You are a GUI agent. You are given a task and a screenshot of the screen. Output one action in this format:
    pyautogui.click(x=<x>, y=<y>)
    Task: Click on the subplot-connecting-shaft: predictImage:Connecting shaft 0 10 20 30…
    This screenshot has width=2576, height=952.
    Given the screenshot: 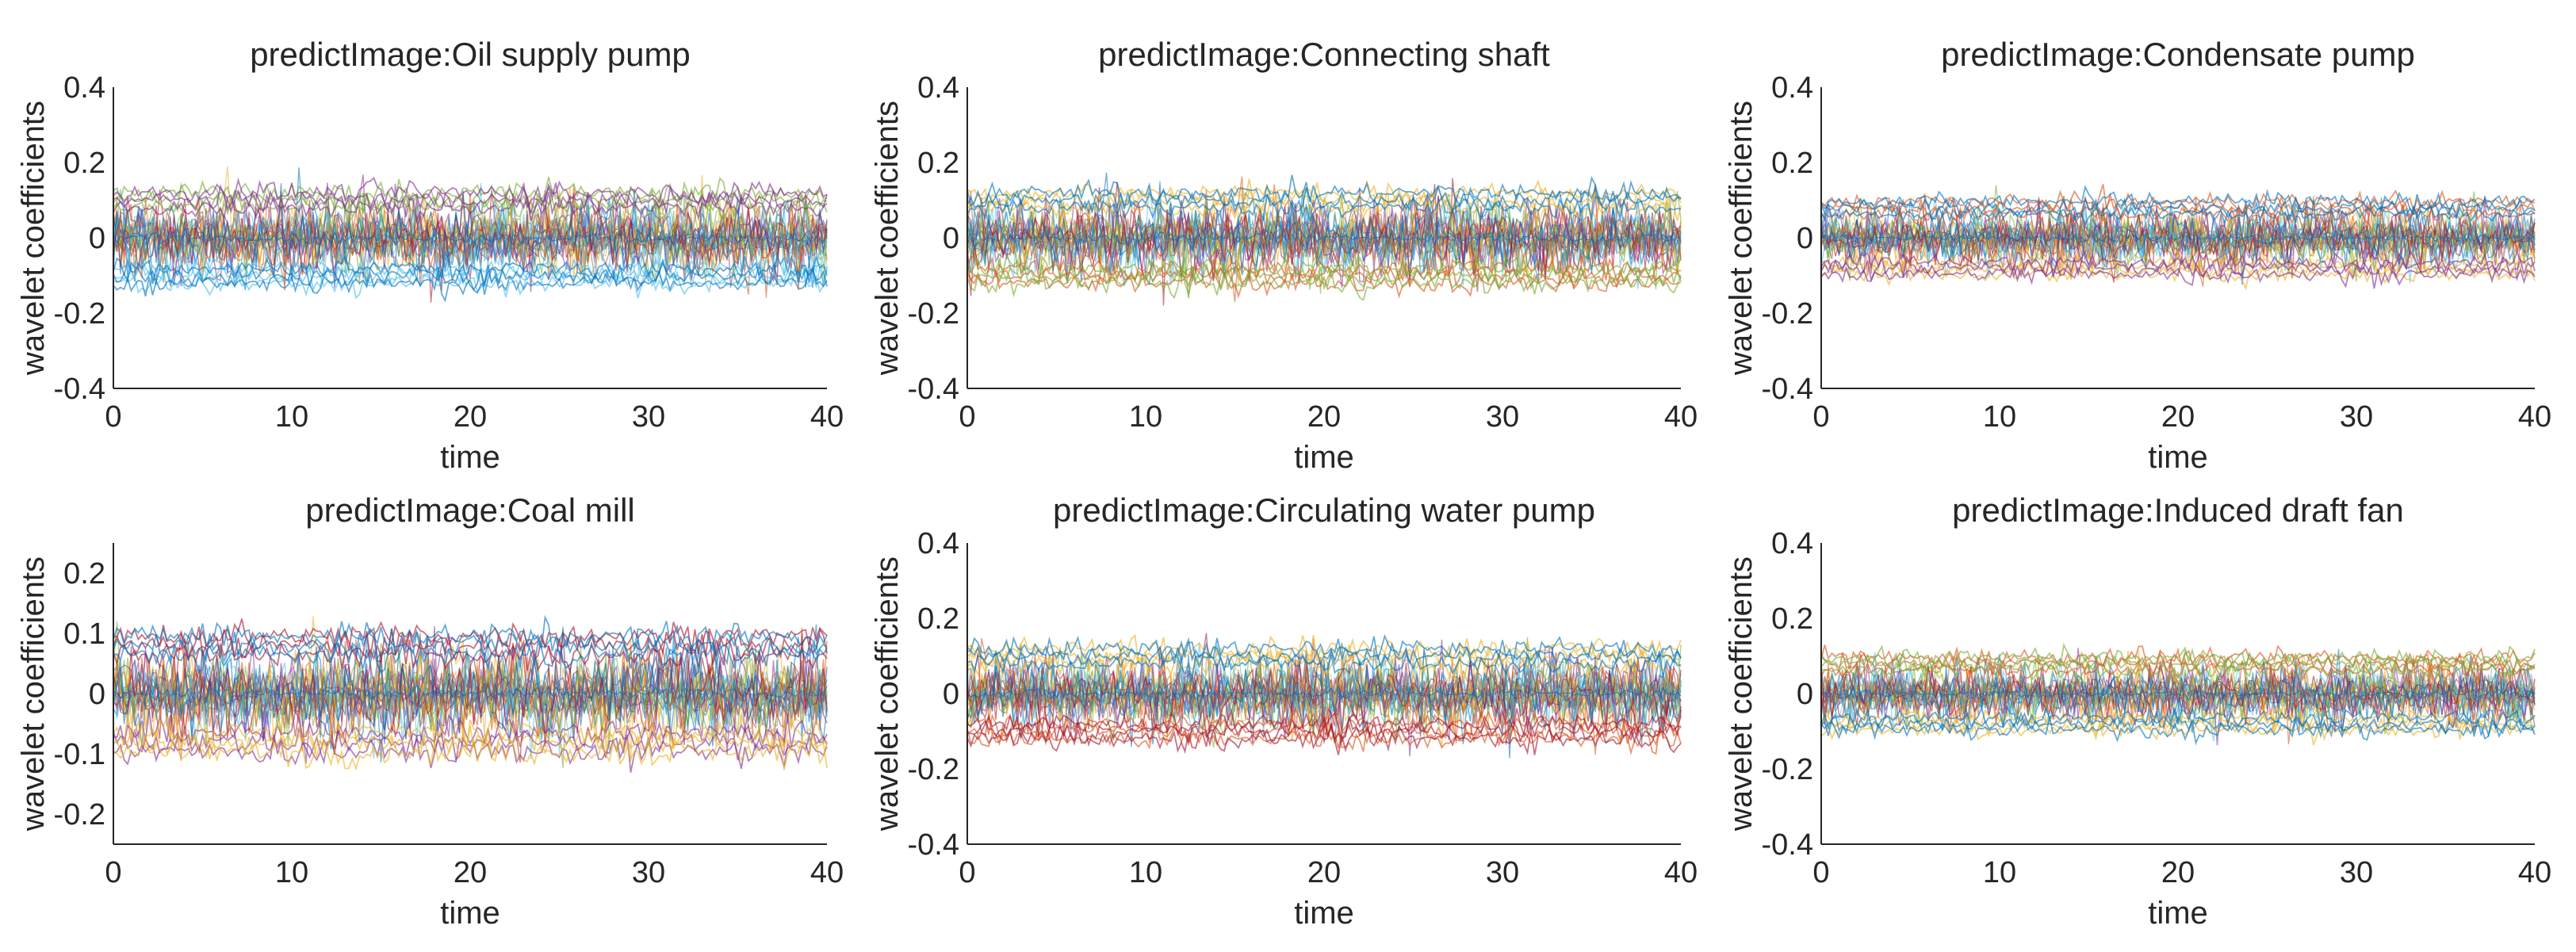 What is the action you would take?
    pyautogui.click(x=1284, y=255)
    